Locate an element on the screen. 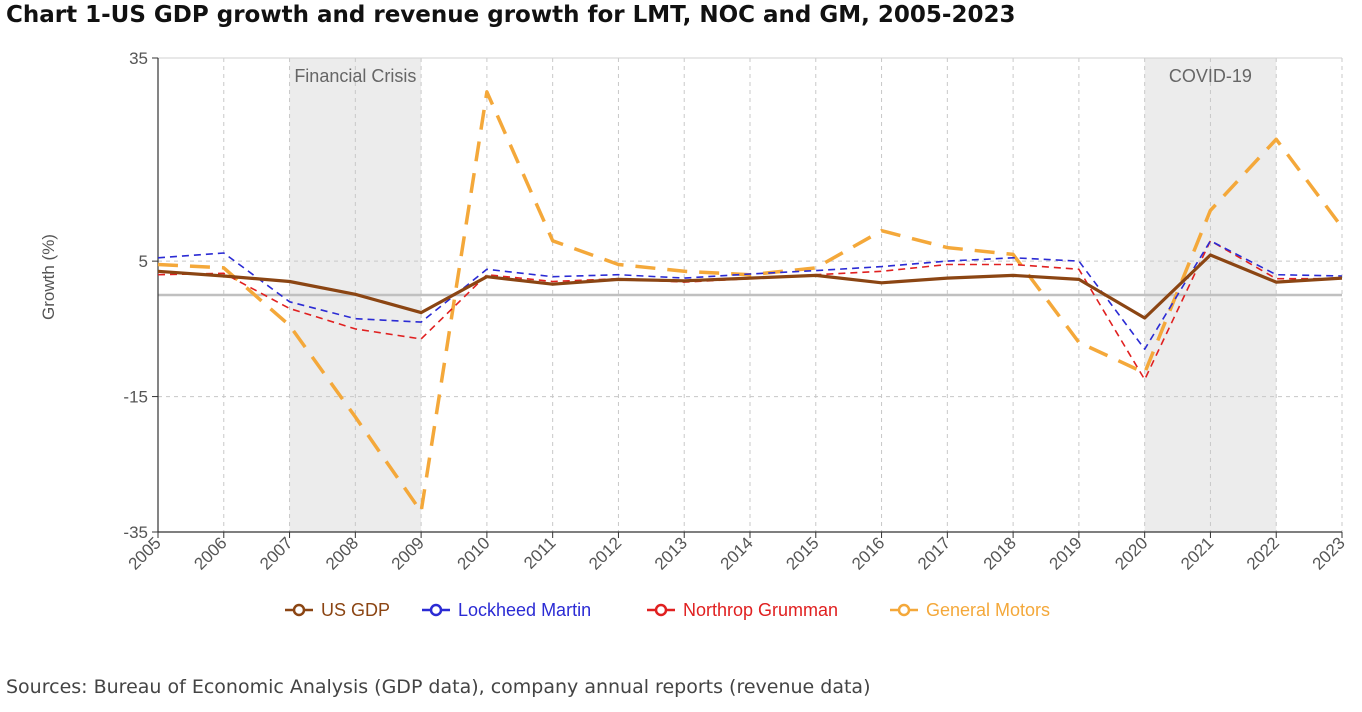 The width and height of the screenshot is (1362, 712). x-tick-label-2018: 2018 is located at coordinates (1000, 553).